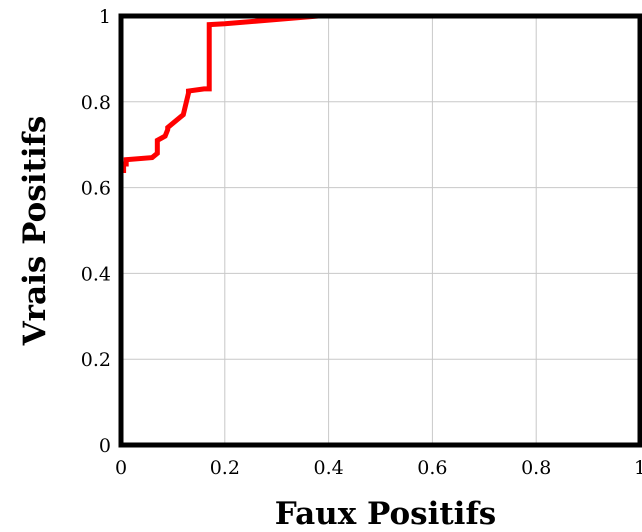 This screenshot has height=532, width=642. What do you see at coordinates (35, 231) in the screenshot?
I see `y-axis-title: Vrais Positifs` at bounding box center [35, 231].